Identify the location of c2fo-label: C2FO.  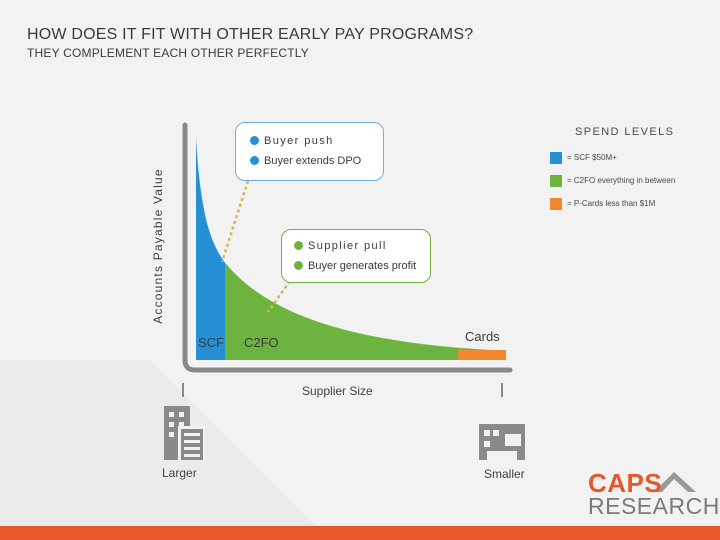
(261, 342).